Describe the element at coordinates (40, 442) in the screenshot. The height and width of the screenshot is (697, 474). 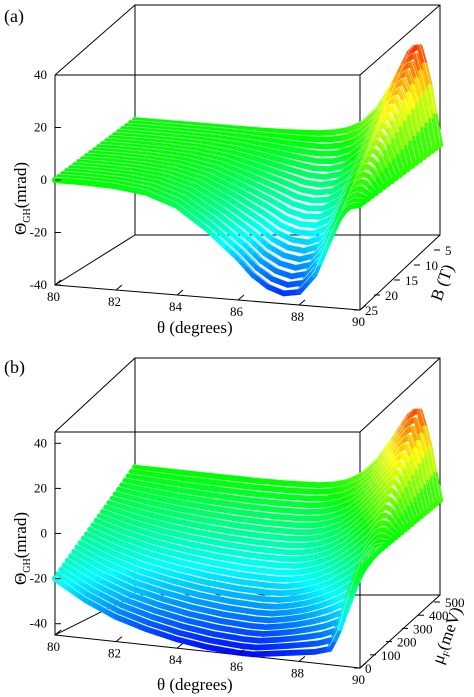
I see `z-tick-label: 40` at that location.